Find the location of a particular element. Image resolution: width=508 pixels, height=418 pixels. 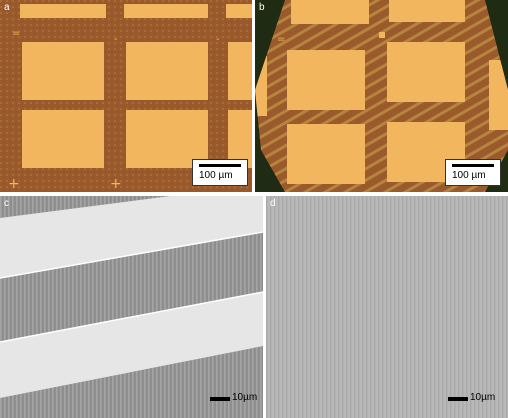

panel-a-scale-box: 100 µm is located at coordinates (220, 172).